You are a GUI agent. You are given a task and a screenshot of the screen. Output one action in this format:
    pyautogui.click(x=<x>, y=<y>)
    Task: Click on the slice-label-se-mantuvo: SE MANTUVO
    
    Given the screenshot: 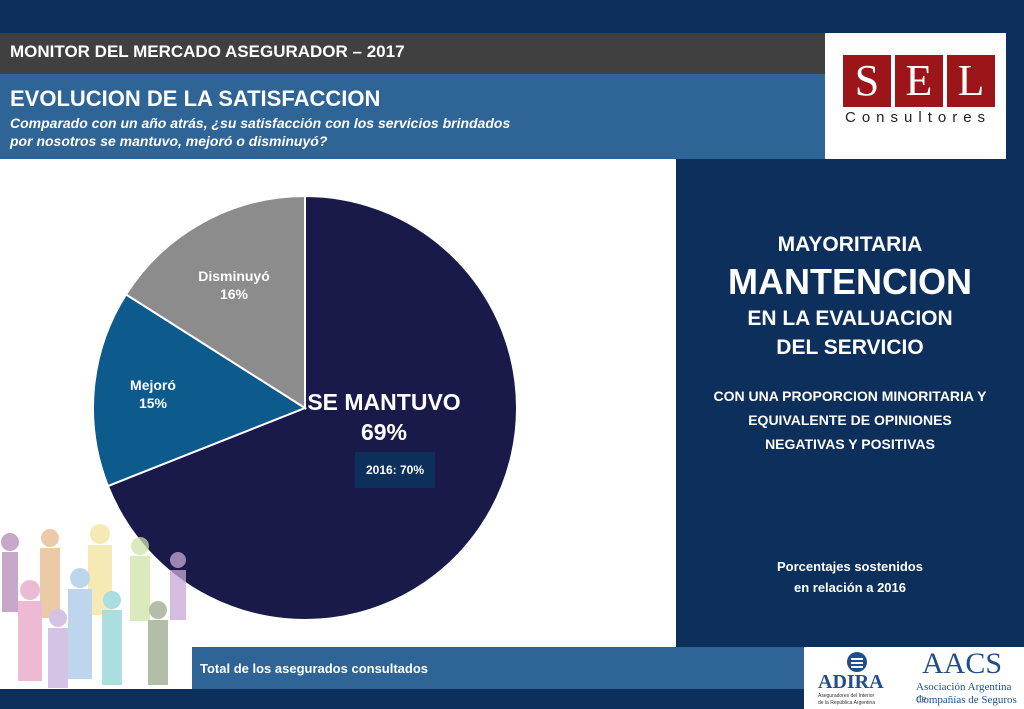 What is the action you would take?
    pyautogui.click(x=383, y=402)
    